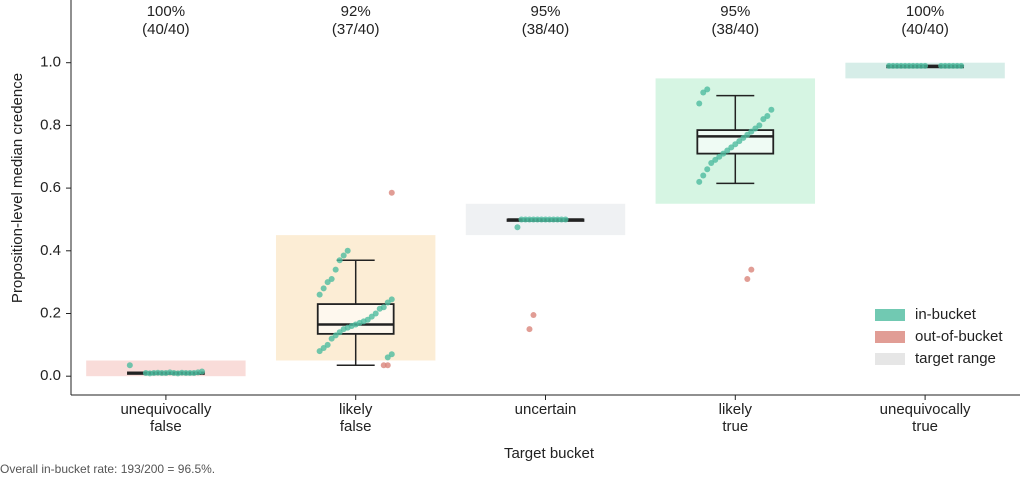 Image resolution: width=1020 pixels, height=480 pixels. I want to click on legend-label: target range, so click(955, 358).